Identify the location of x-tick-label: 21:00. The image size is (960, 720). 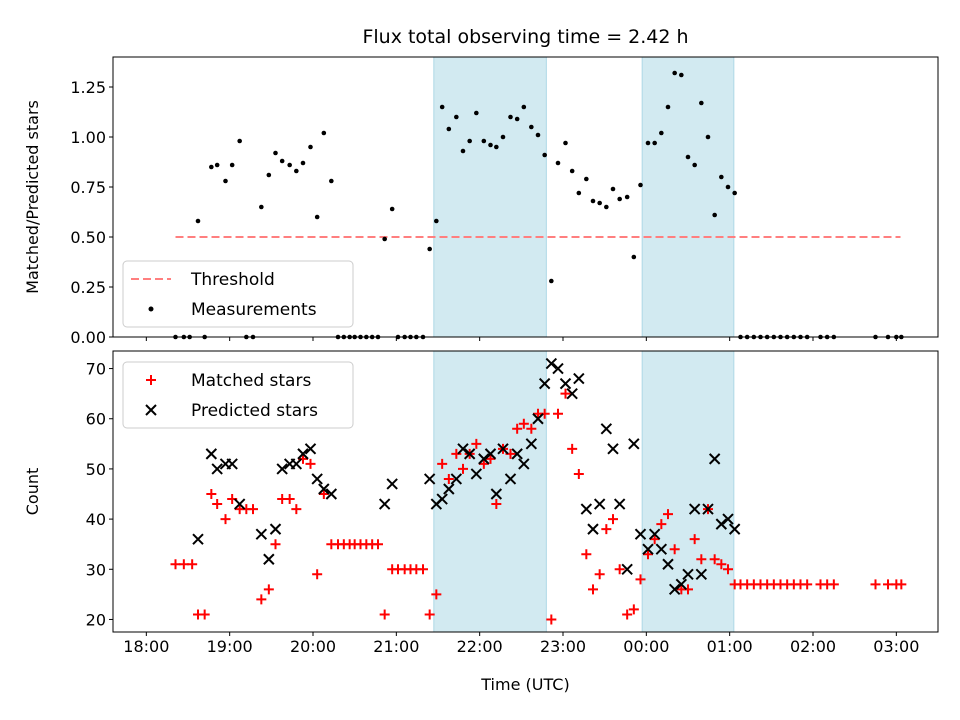
(396, 646).